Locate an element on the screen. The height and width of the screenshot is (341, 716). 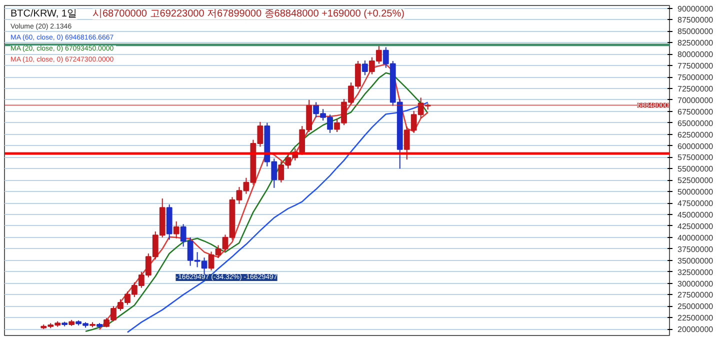
y-tick-label: 37500000 is located at coordinates (696, 249).